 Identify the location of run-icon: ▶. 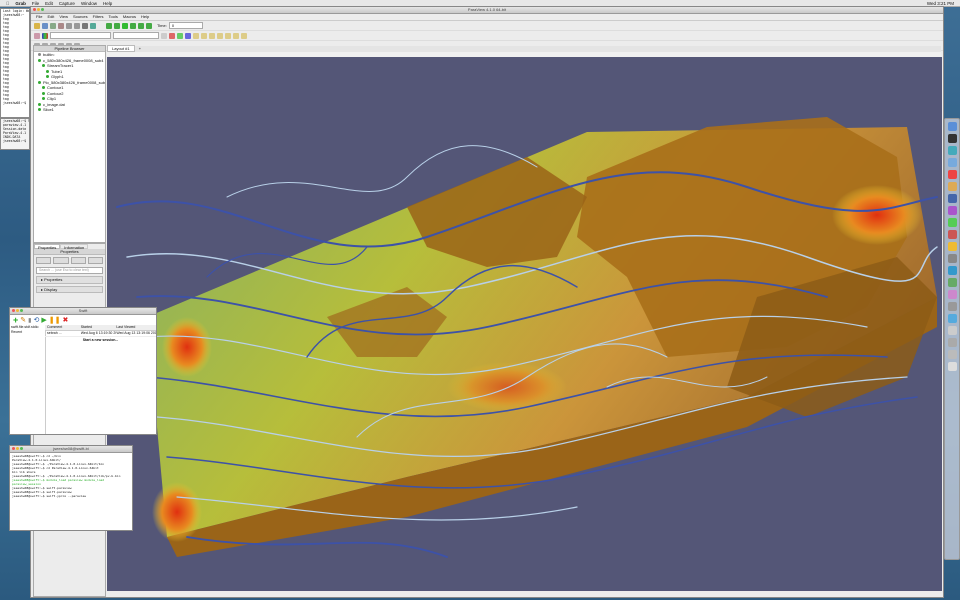
(44, 320).